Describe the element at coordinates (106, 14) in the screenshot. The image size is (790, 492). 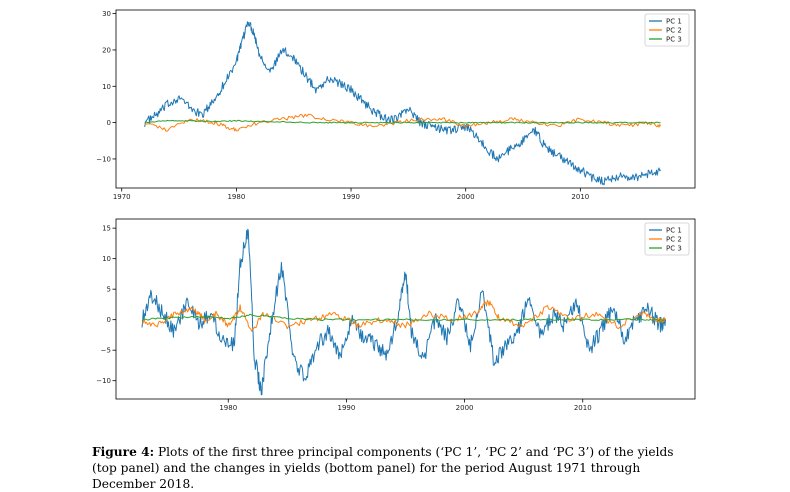
I see `y-tick-label: 30` at that location.